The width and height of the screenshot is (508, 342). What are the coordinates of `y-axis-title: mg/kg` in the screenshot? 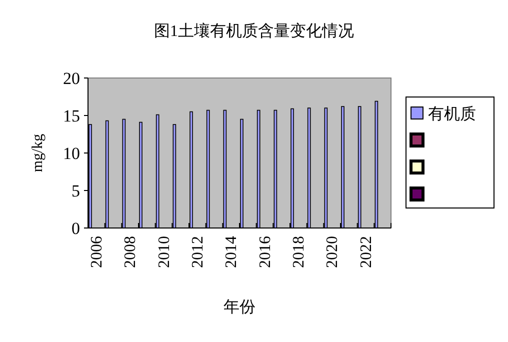 It's located at (38, 152).